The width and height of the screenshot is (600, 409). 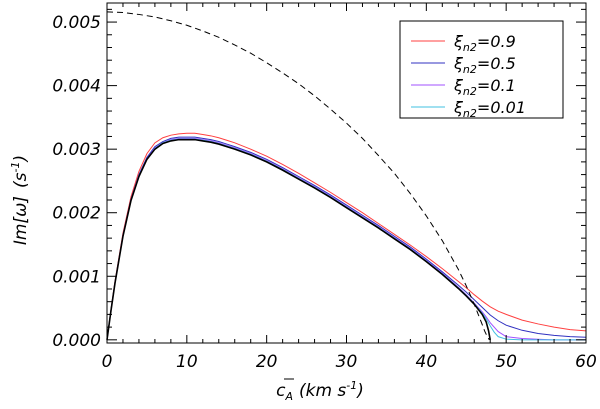 What do you see at coordinates (76, 150) in the screenshot?
I see `y-tick-label: 0.003` at bounding box center [76, 150].